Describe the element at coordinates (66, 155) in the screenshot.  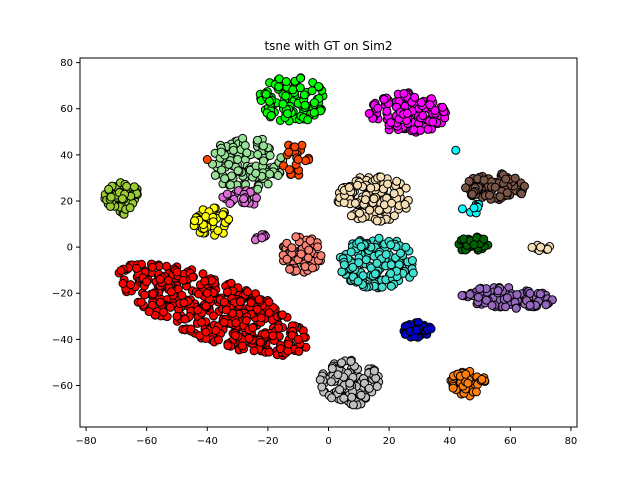
I see `y-tick-label: 40` at that location.